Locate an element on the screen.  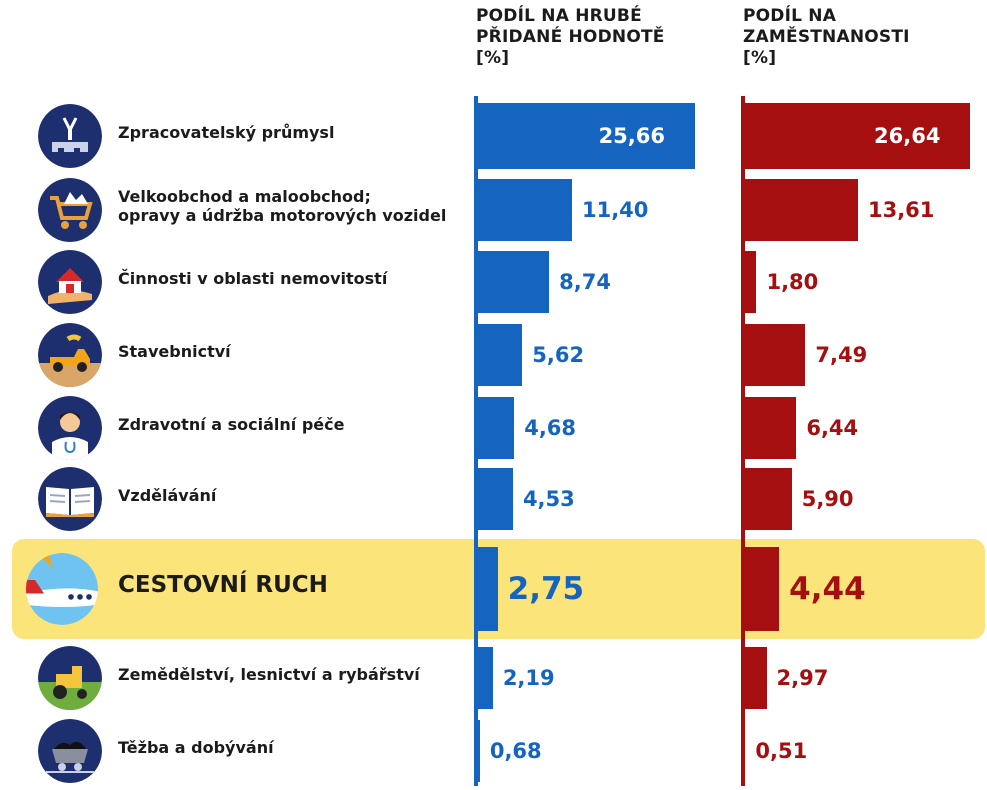
category-label-line: Zdravotní a sociální péče is located at coordinates (231, 424).